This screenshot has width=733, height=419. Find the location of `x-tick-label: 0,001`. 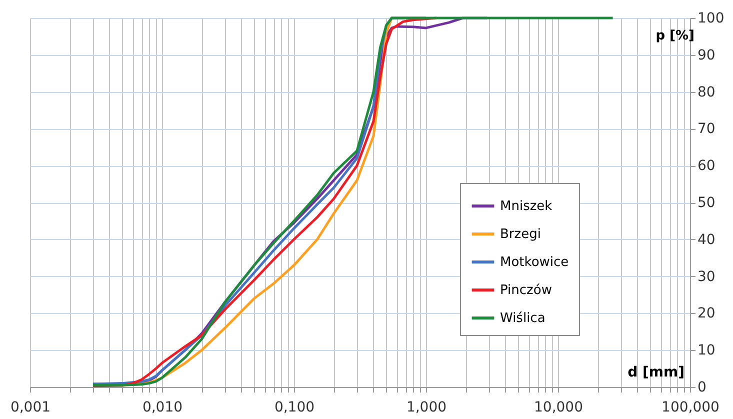

x-tick-label: 0,001 is located at coordinates (30, 408).